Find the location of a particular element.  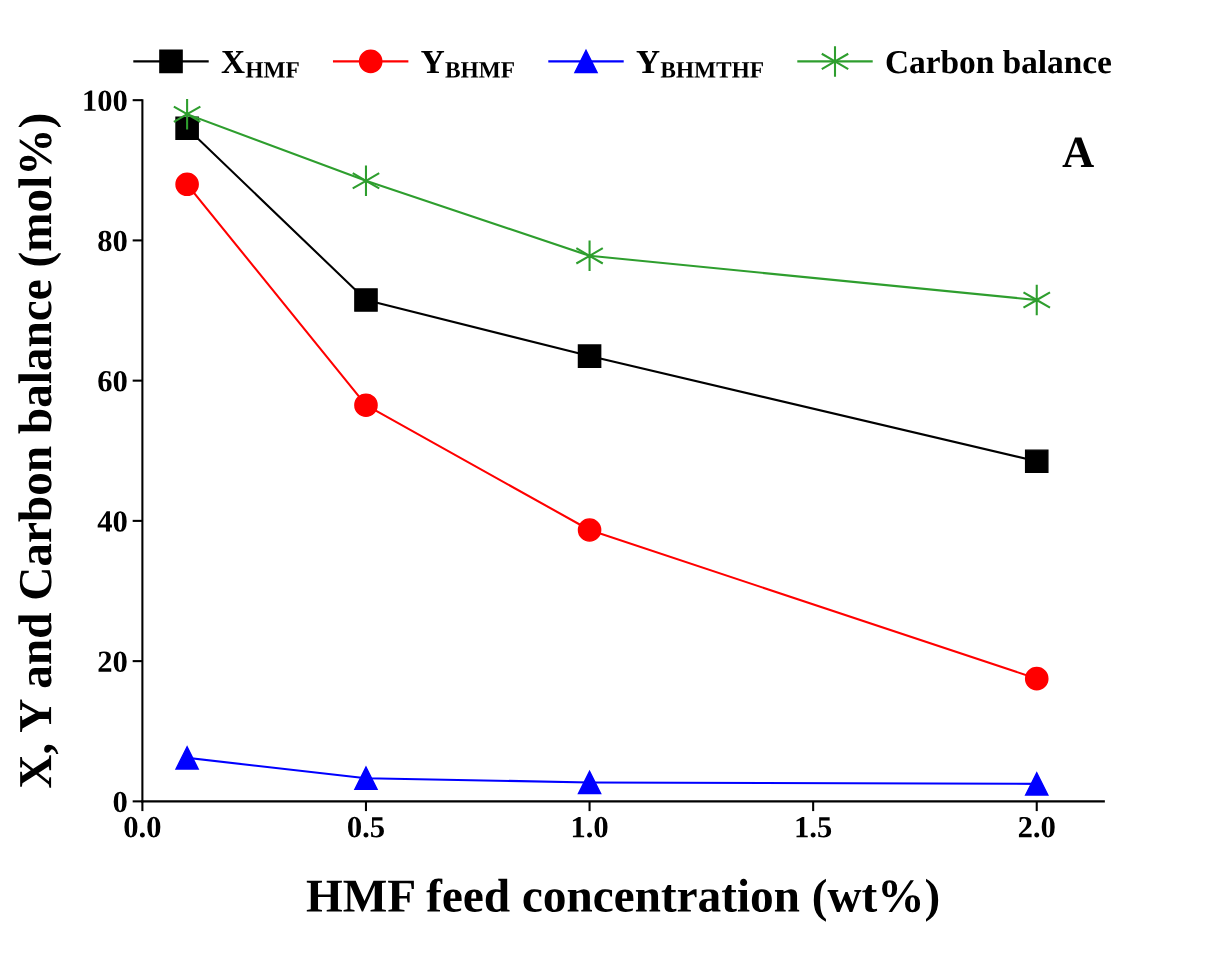

y-tick-label: 40 is located at coordinates (112, 521).